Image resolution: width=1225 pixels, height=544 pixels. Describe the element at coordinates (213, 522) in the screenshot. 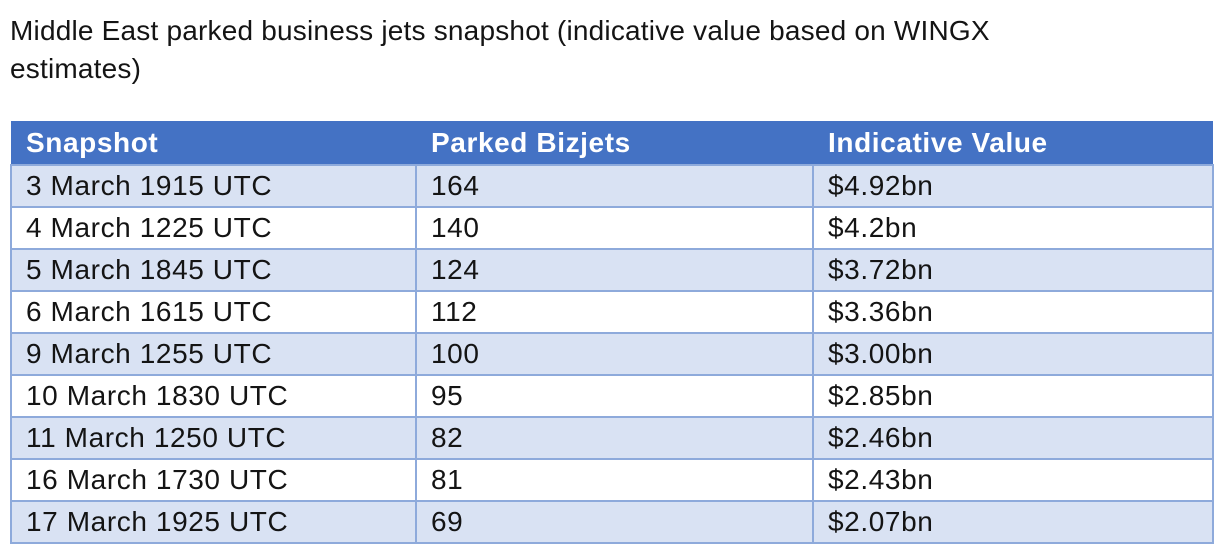

I see `cell-snapshot: 17 March 1925 UTC` at that location.